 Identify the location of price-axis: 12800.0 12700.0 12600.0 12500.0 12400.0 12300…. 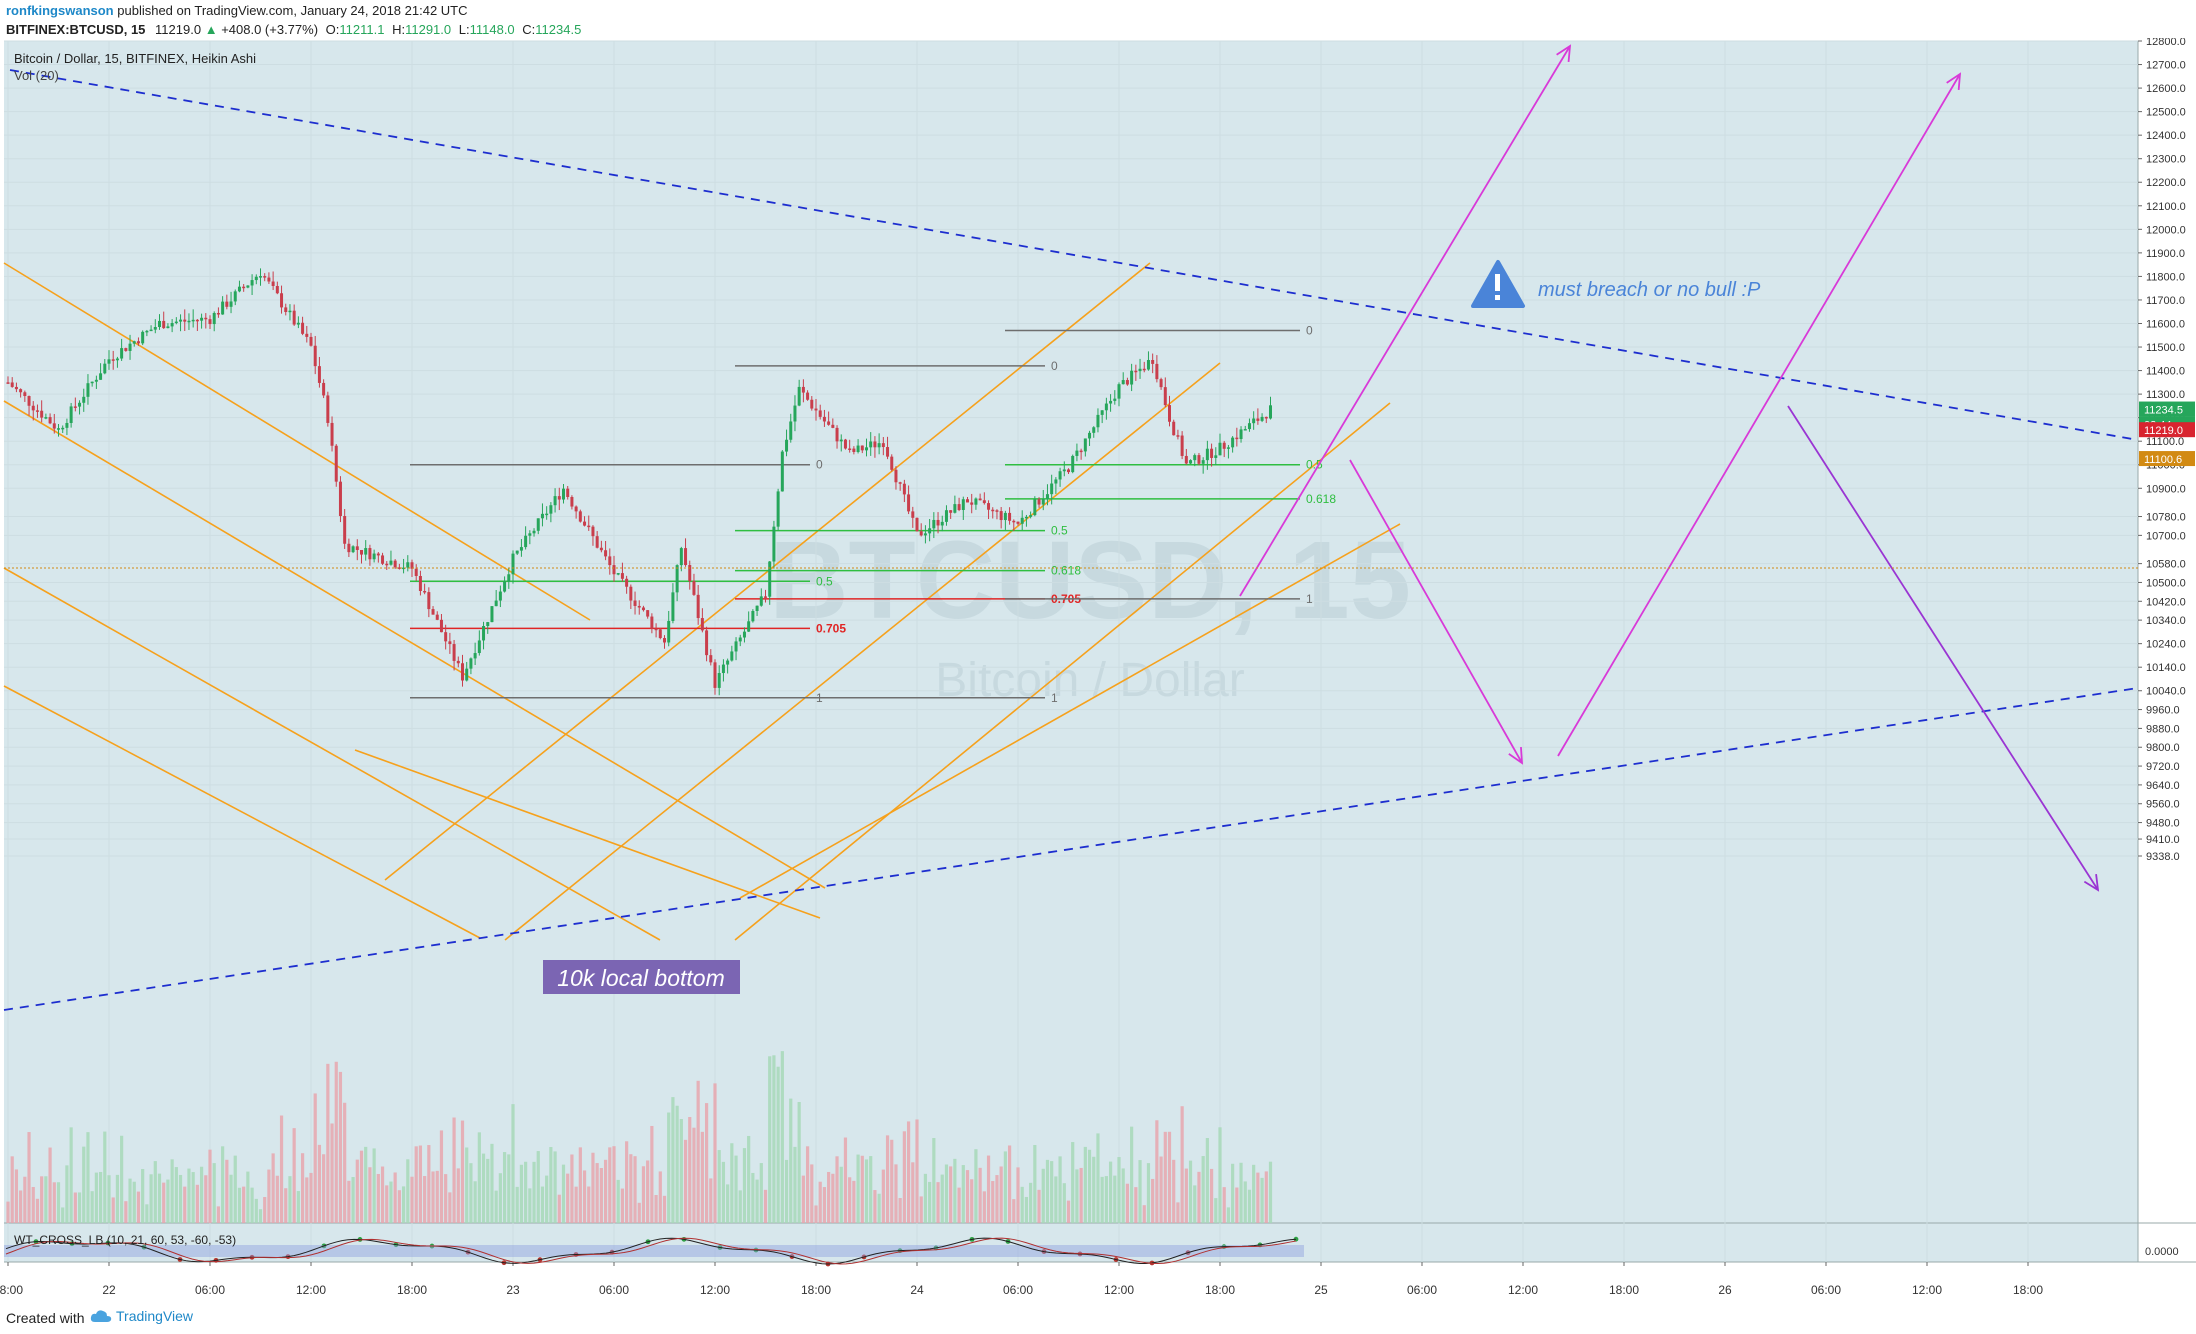
(2166, 450).